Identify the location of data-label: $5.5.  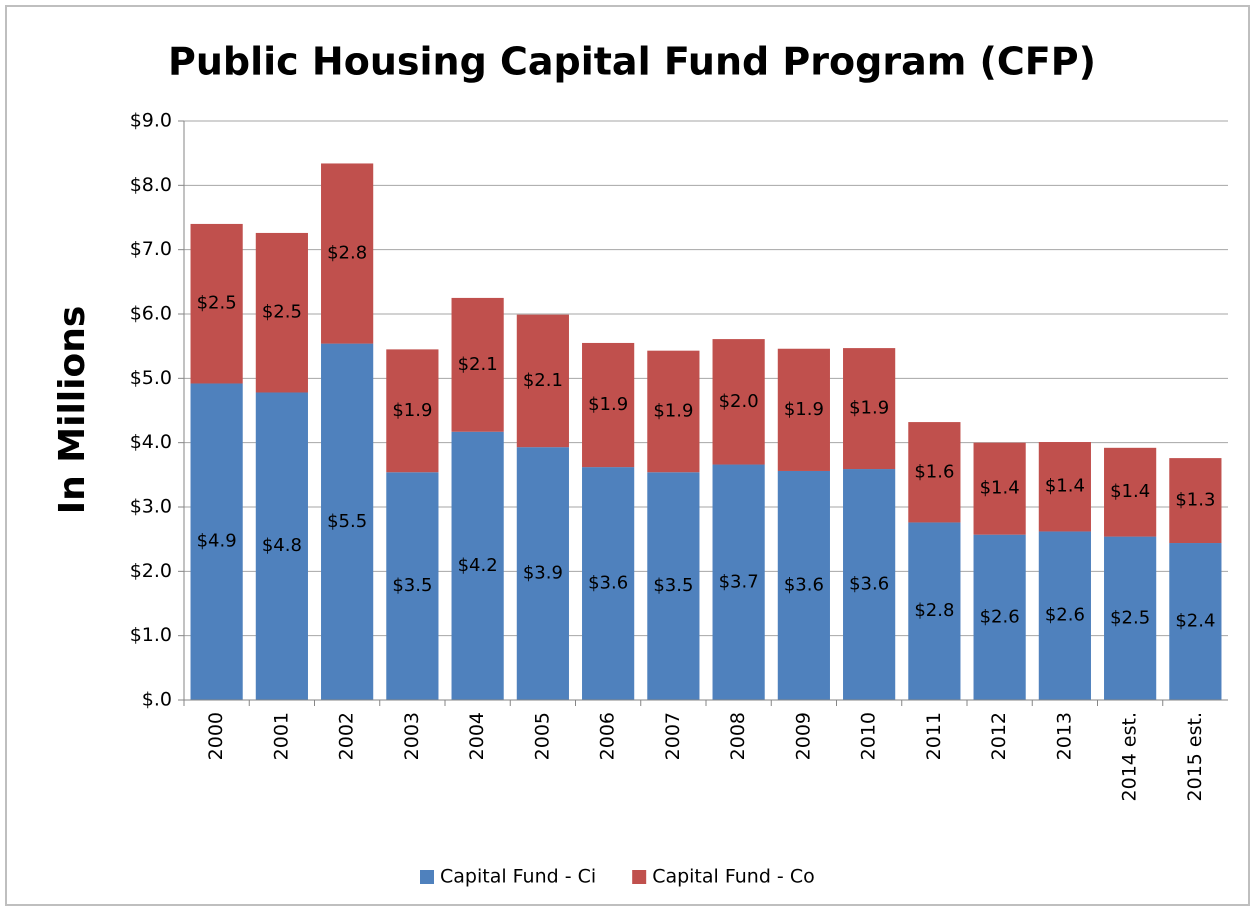
(347, 521).